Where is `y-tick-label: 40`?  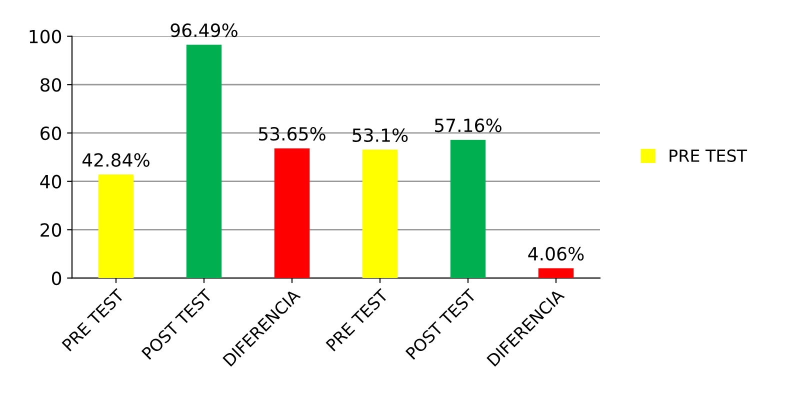 y-tick-label: 40 is located at coordinates (51, 181).